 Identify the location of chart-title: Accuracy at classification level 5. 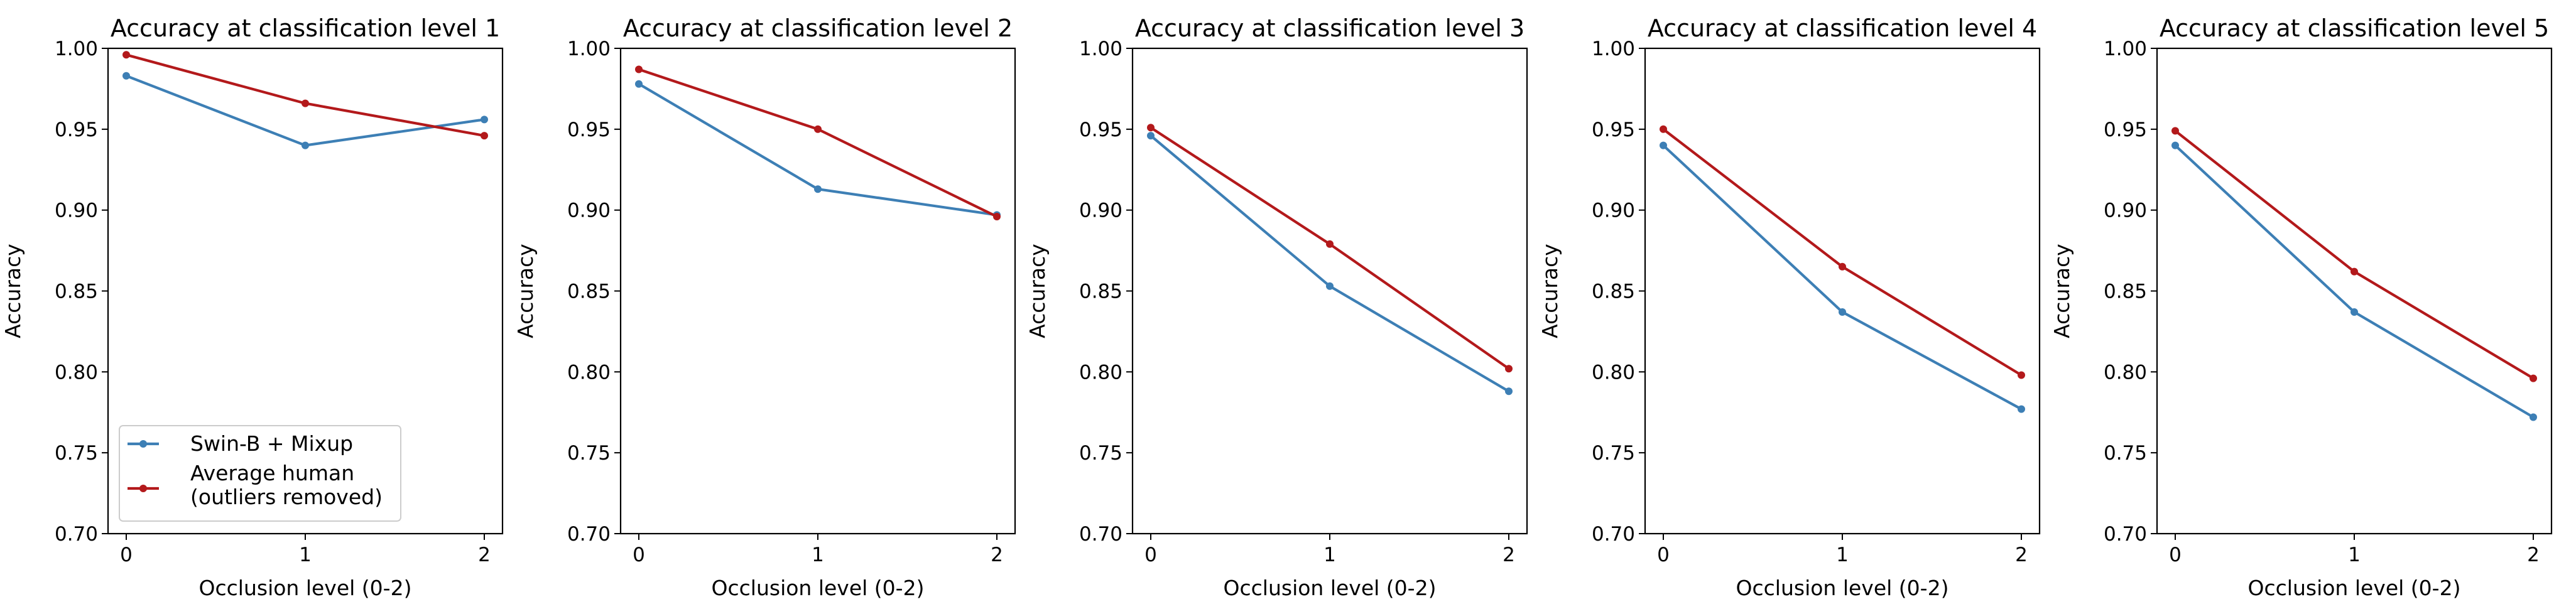
(2354, 28).